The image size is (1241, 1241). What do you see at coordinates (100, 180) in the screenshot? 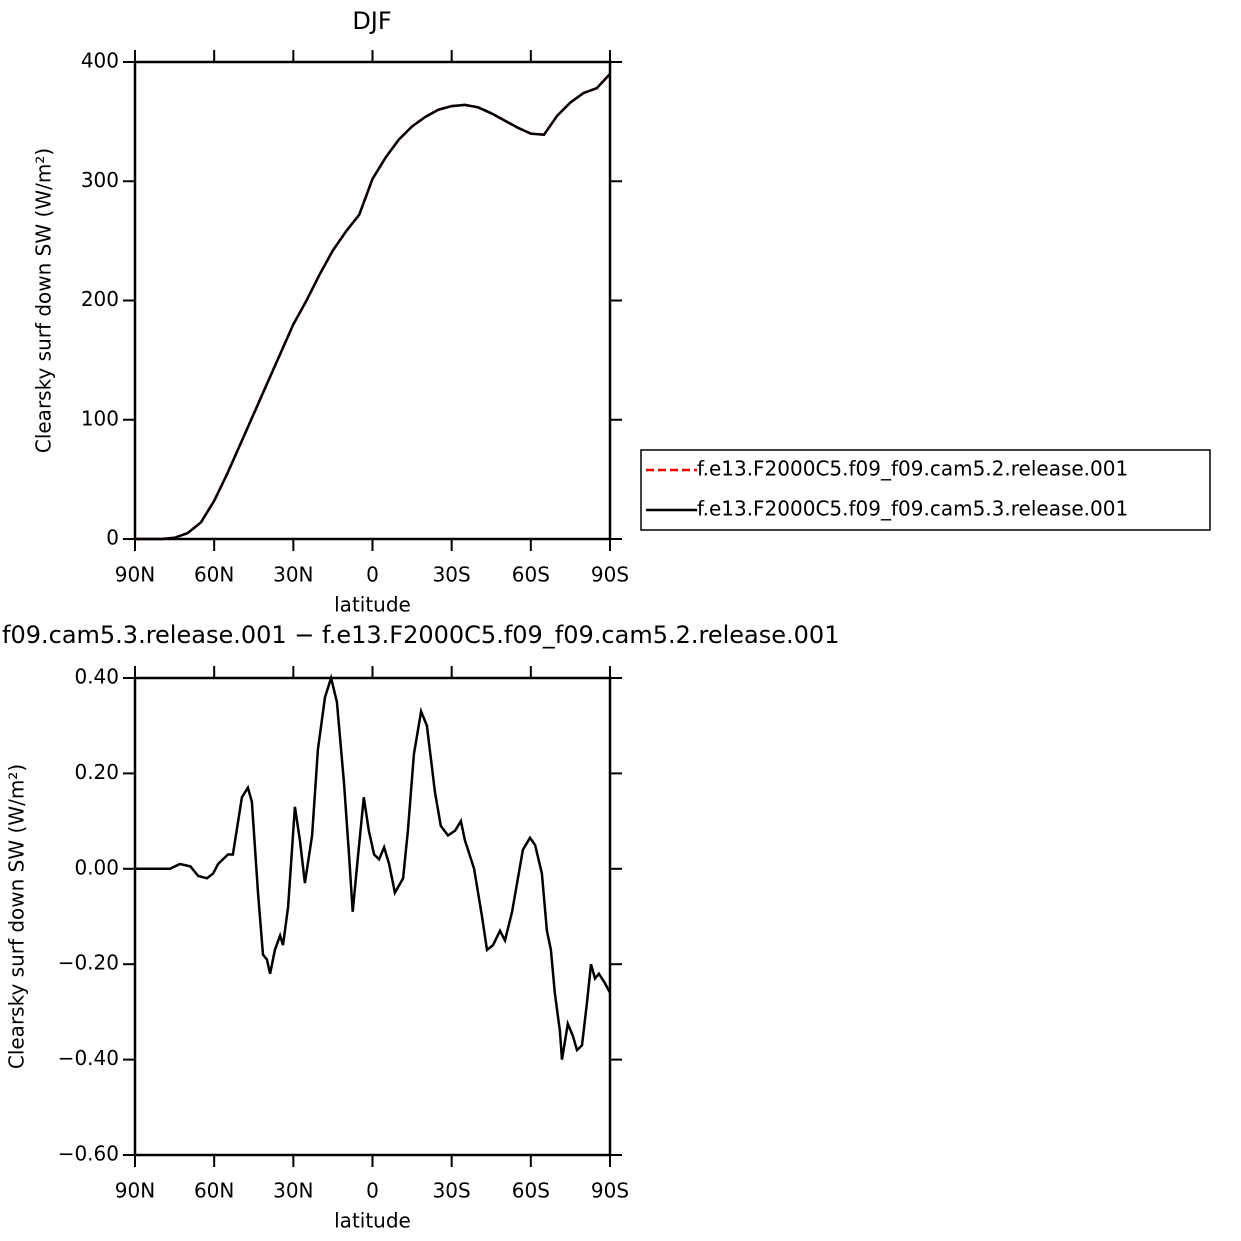
I see `y-tick-label: 300` at bounding box center [100, 180].